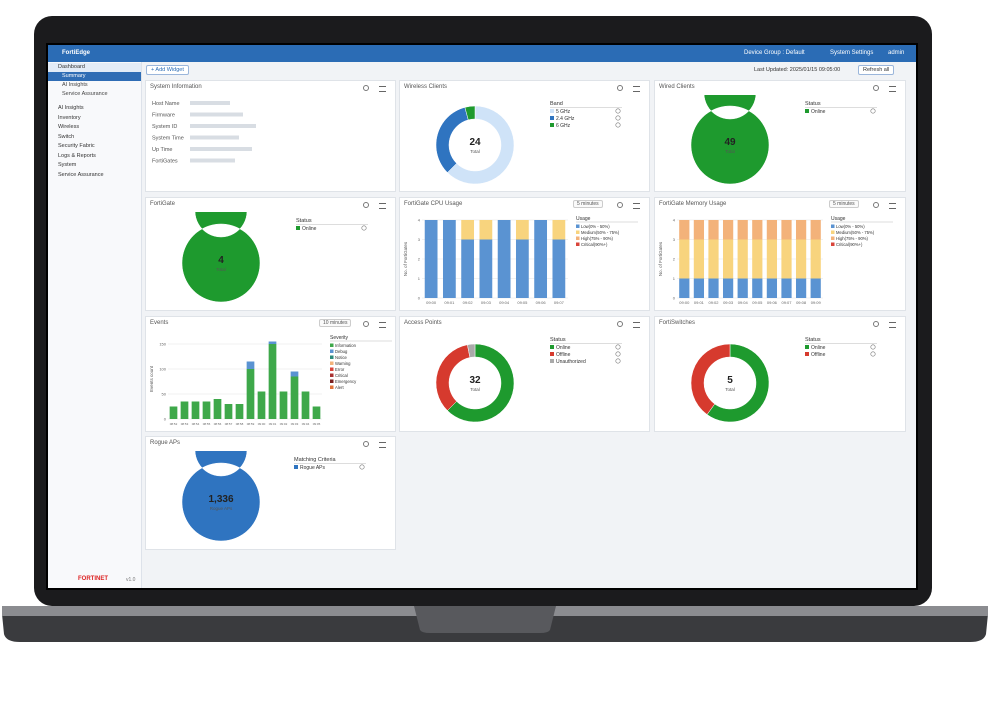 The width and height of the screenshot is (1000, 718). Describe the element at coordinates (339, 387) in the screenshot. I see `legend-item: Alert` at that location.